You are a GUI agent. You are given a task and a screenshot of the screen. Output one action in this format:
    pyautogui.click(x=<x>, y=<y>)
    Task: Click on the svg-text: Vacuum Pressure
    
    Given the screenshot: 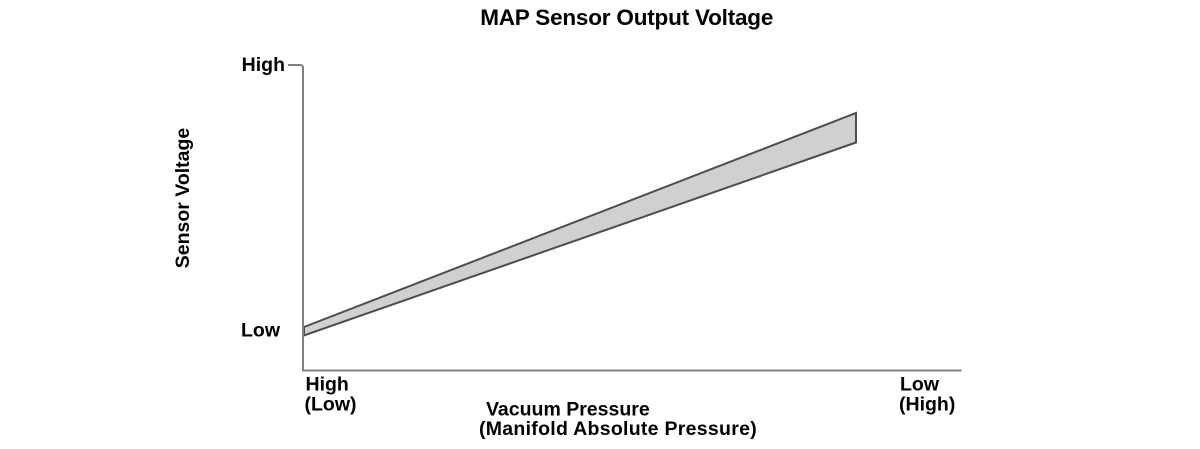 What is the action you would take?
    pyautogui.click(x=568, y=409)
    